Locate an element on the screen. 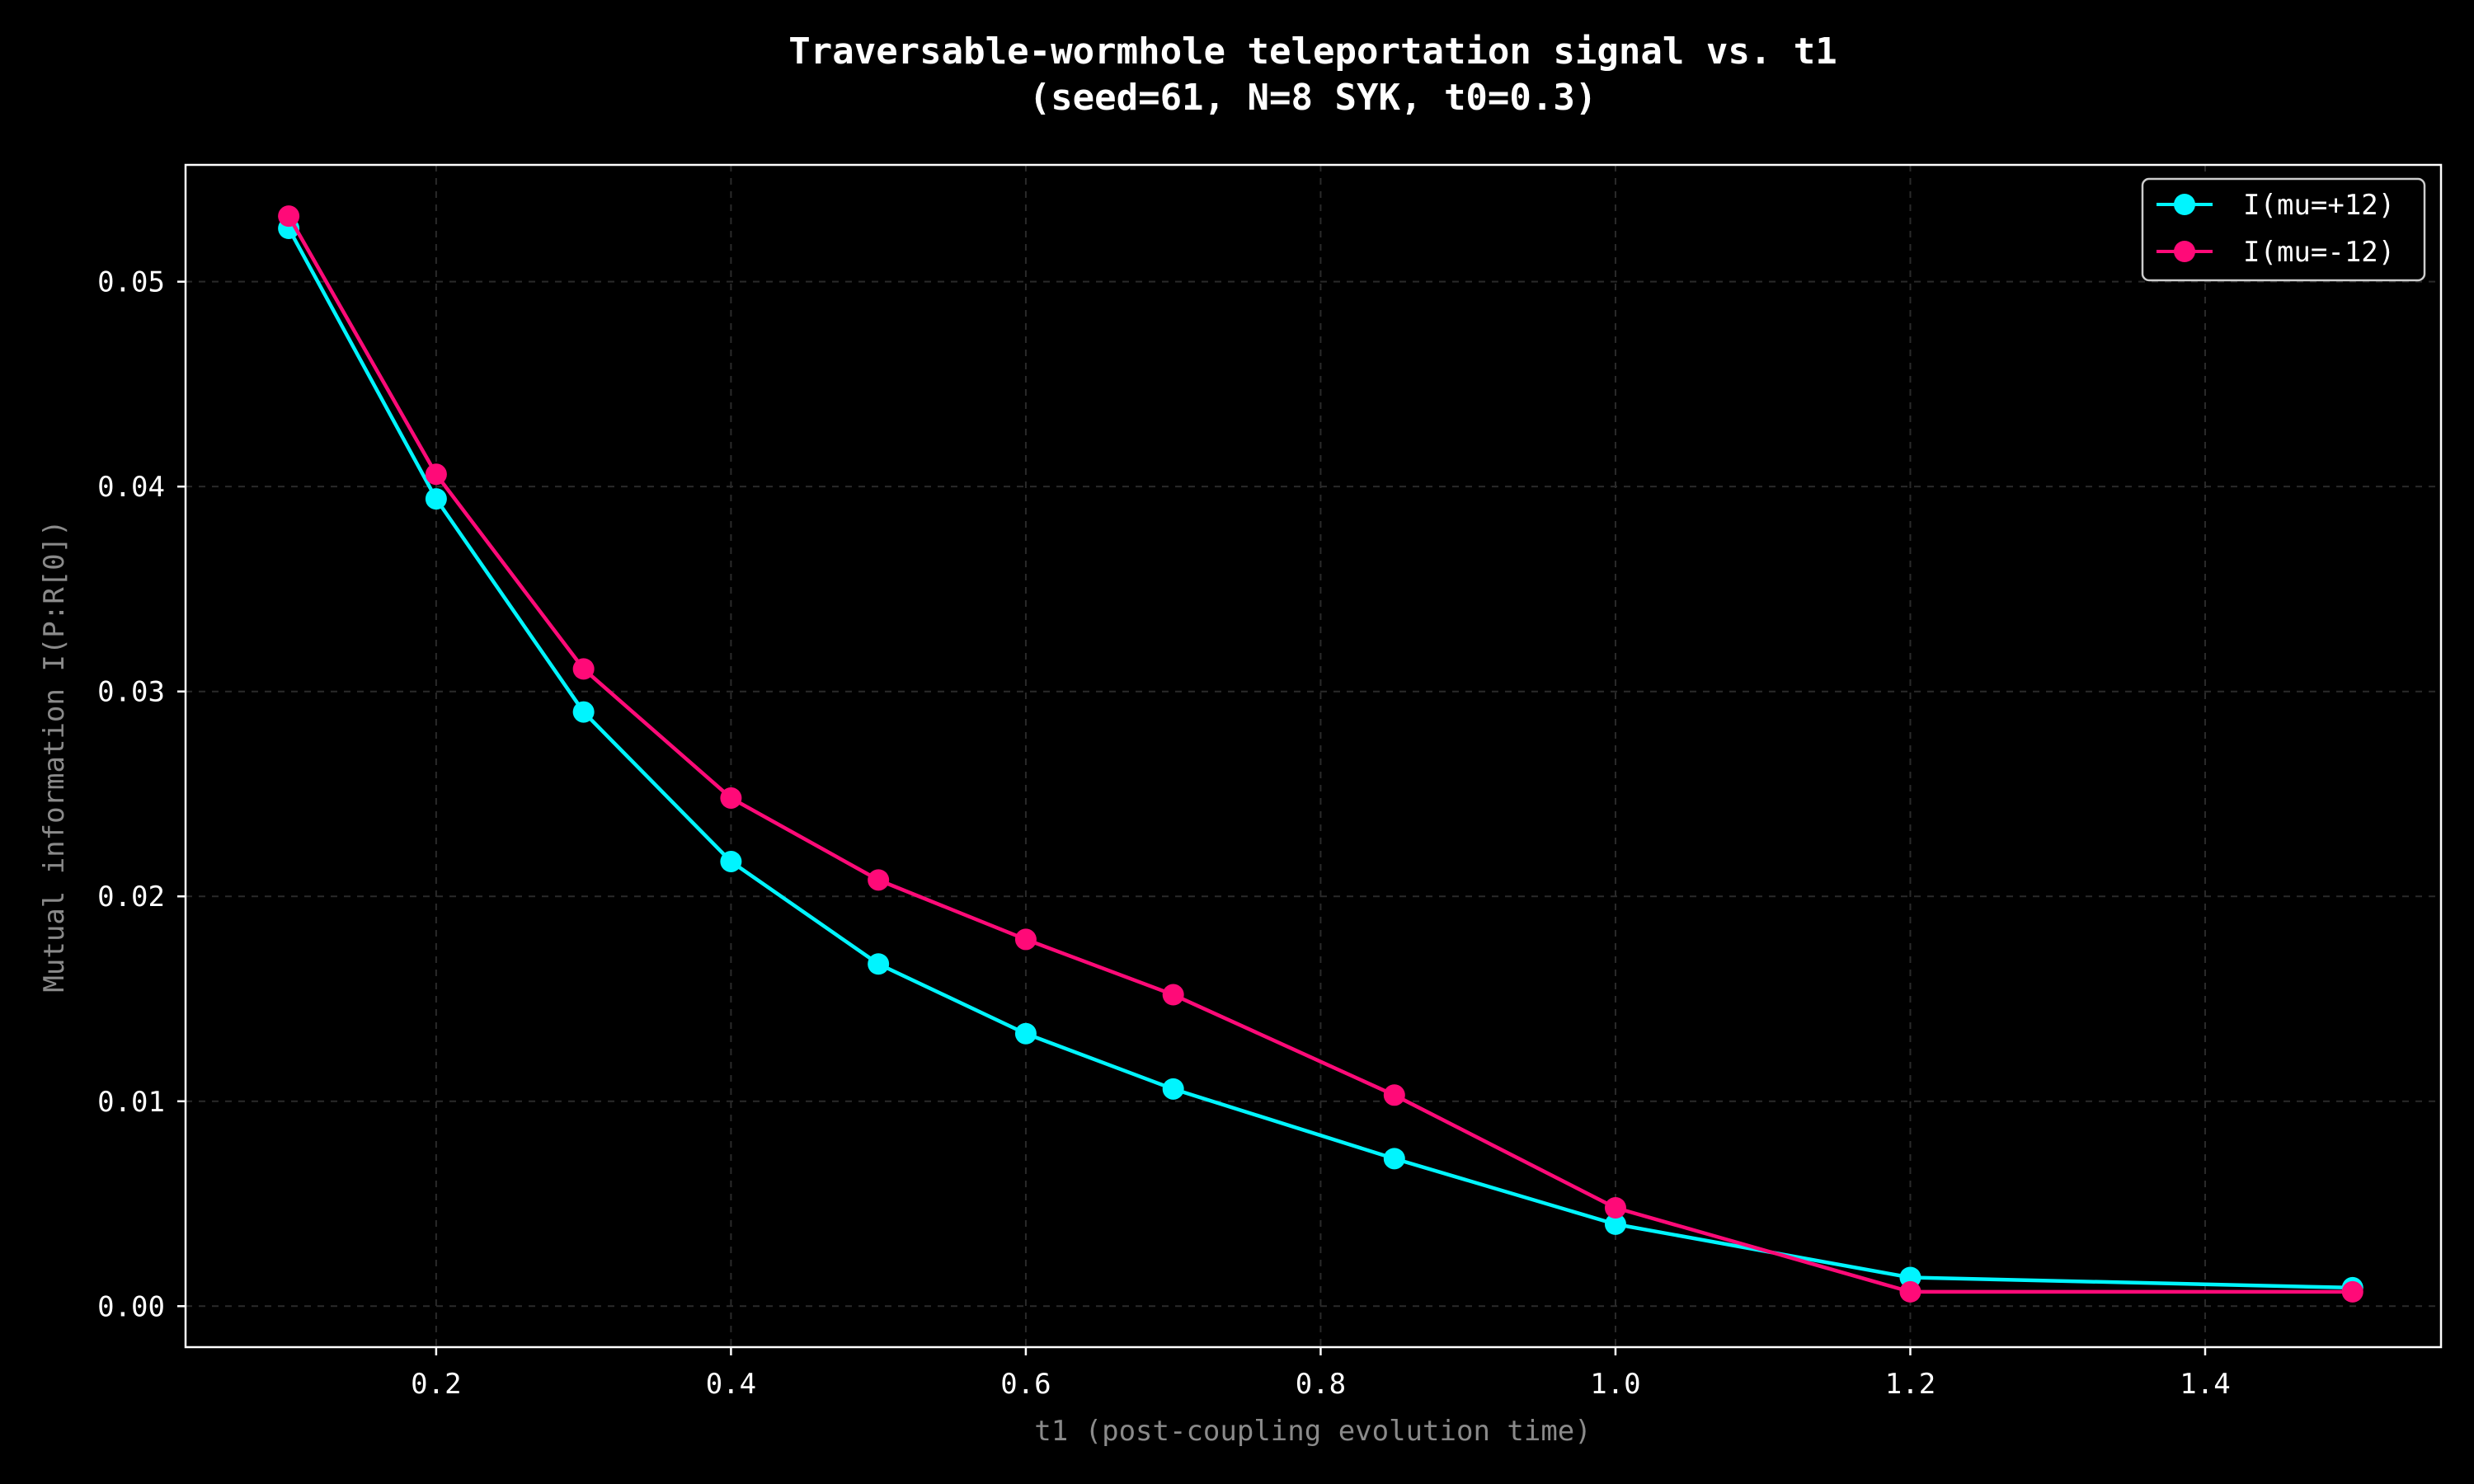  y-tick-label: 0.04 is located at coordinates (131, 487).